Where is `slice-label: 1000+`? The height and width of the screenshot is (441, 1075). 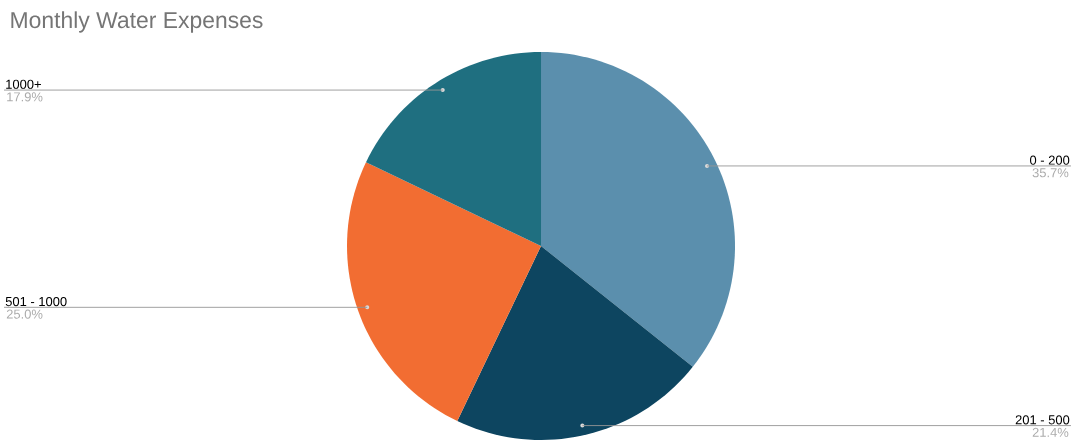 slice-label: 1000+ is located at coordinates (23, 84).